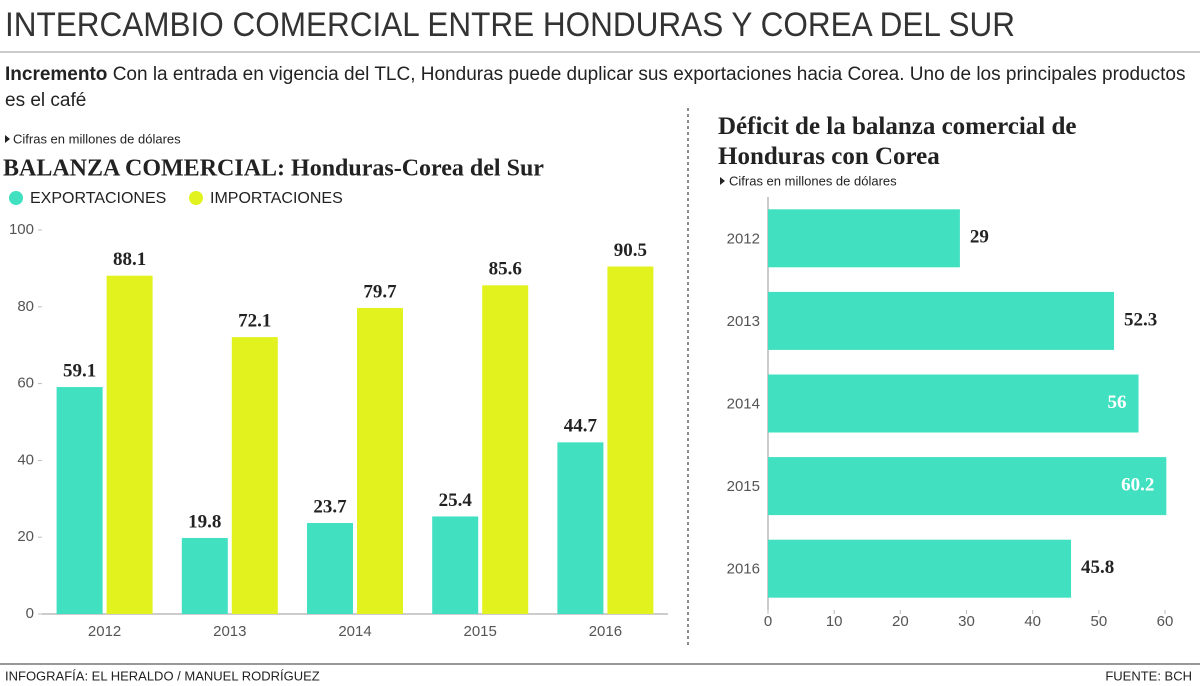 The width and height of the screenshot is (1200, 686). I want to click on x-tick-label: 2015, so click(480, 631).